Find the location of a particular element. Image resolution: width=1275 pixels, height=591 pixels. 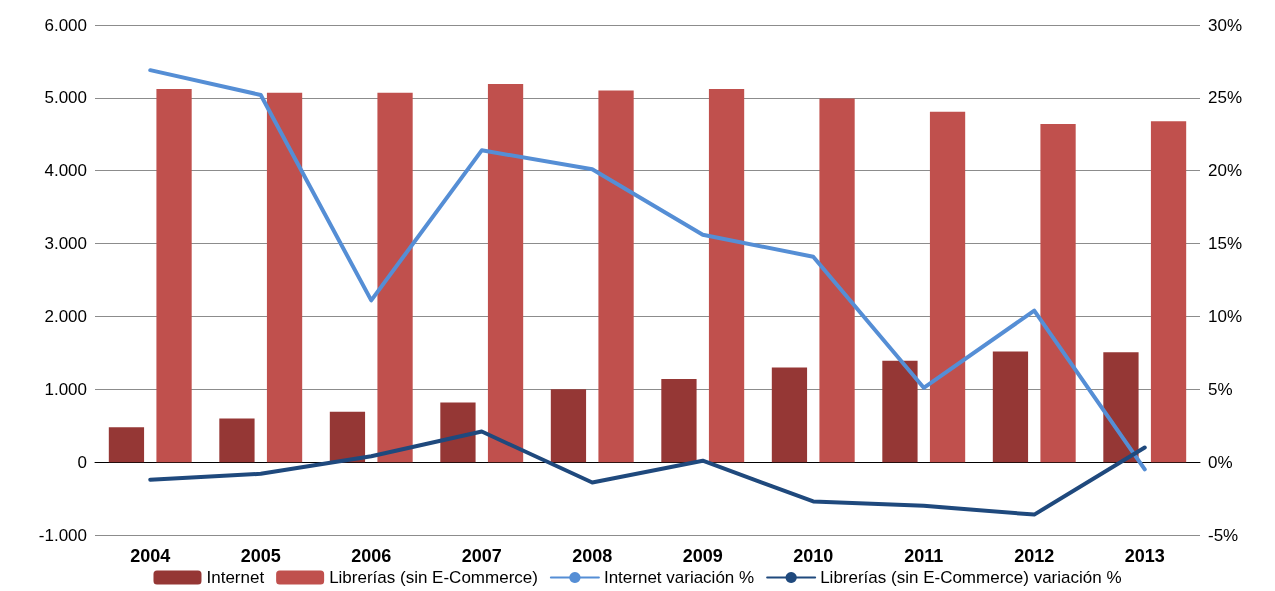

x-tick-label: 2012 is located at coordinates (1034, 556).